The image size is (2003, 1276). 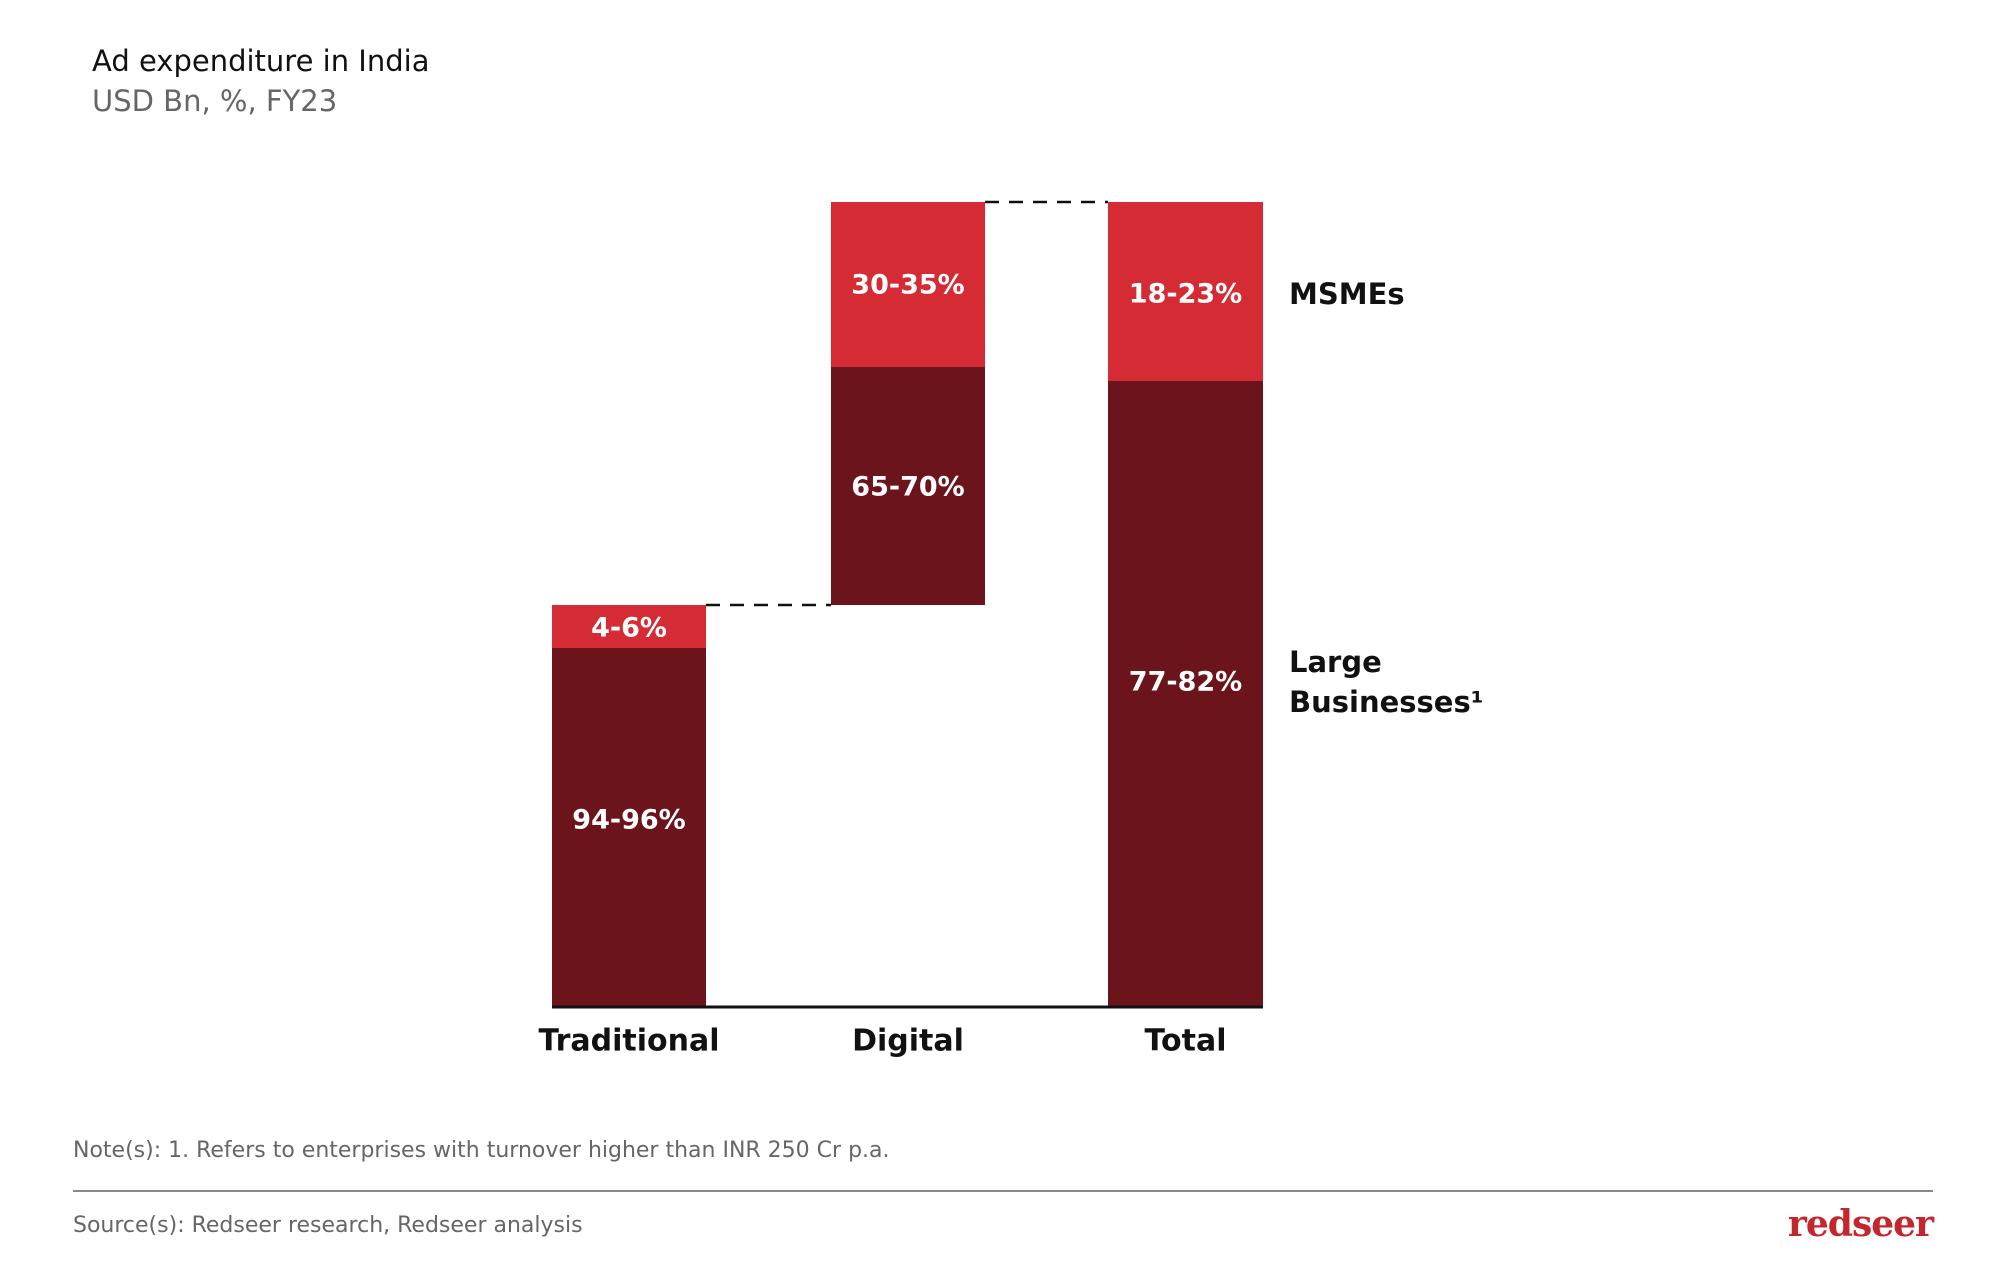 I want to click on bar-traditional-large, so click(x=629, y=827).